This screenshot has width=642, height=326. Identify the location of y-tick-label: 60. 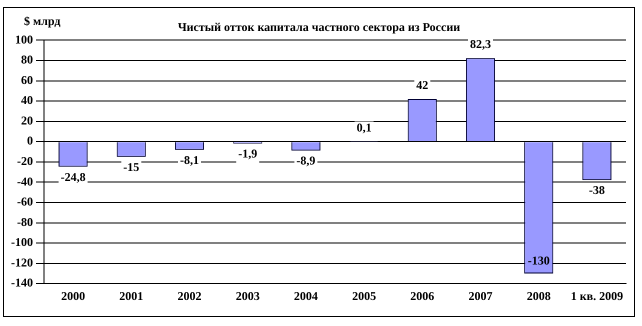
(26, 79).